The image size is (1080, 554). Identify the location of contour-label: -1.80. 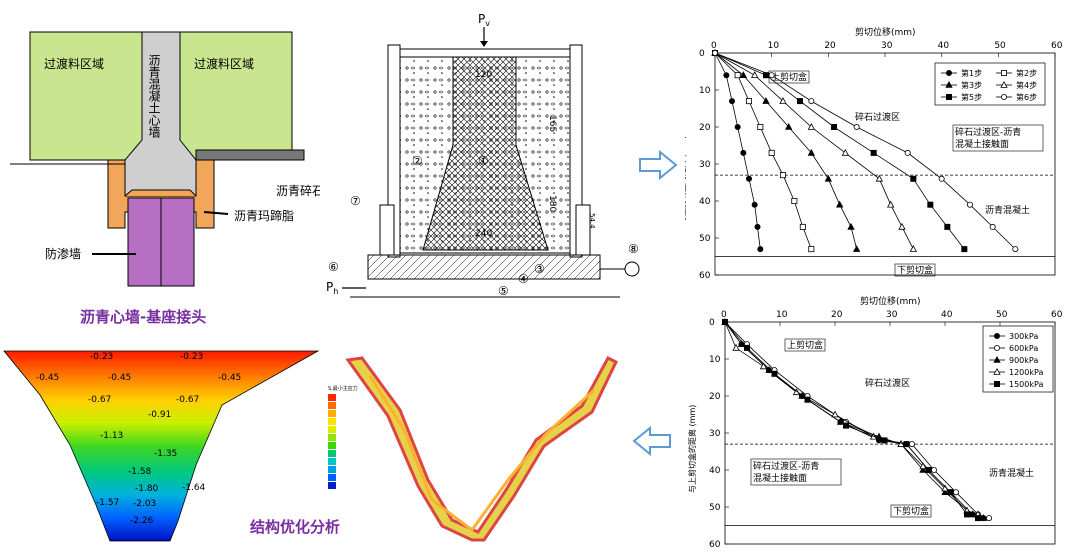
(147, 489).